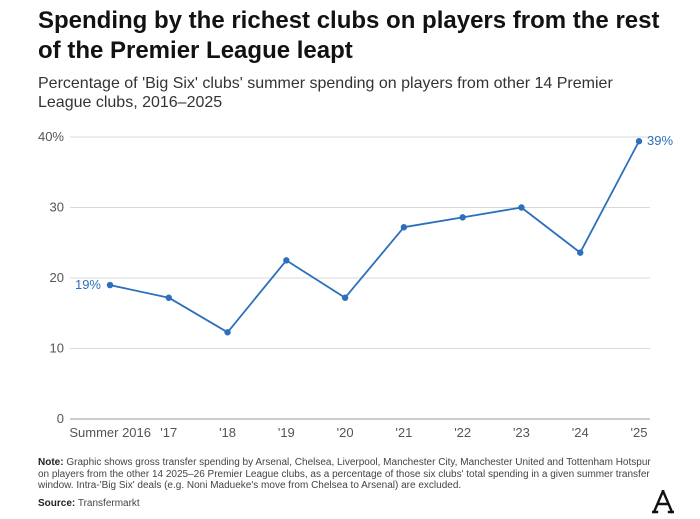  Describe the element at coordinates (462, 432) in the screenshot. I see `x-tick-label: '22` at that location.